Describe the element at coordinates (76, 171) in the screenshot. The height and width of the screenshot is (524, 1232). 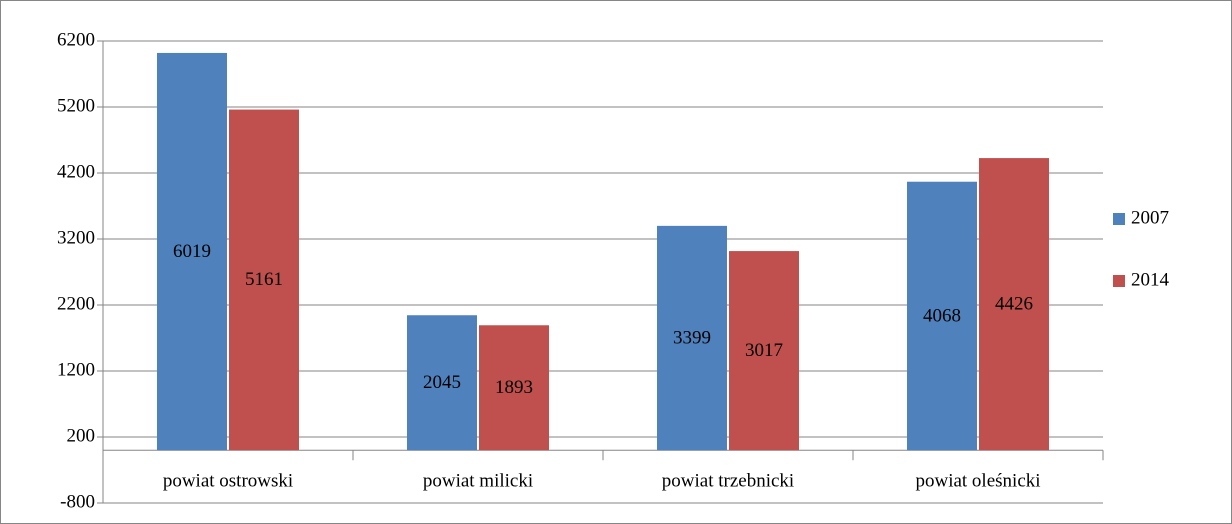
I see `y-tick-label: 4200` at that location.